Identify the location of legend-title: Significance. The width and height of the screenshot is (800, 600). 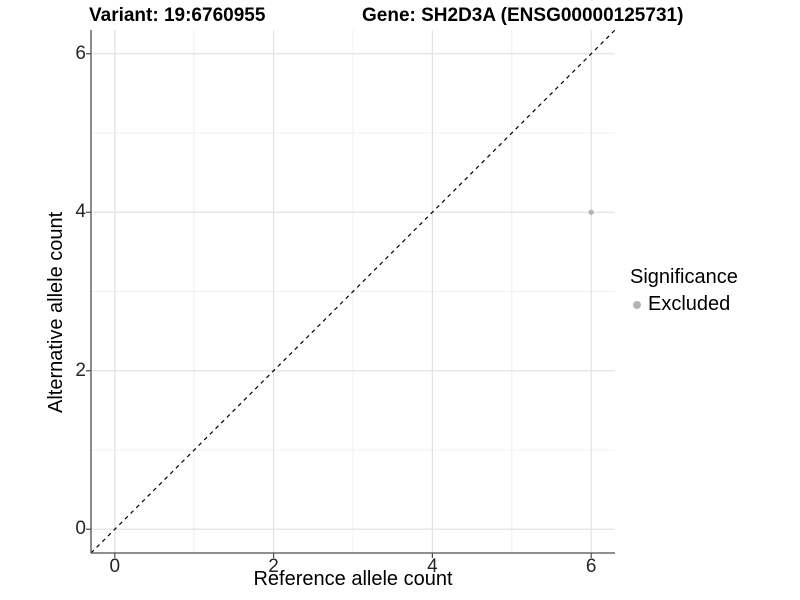
(684, 277).